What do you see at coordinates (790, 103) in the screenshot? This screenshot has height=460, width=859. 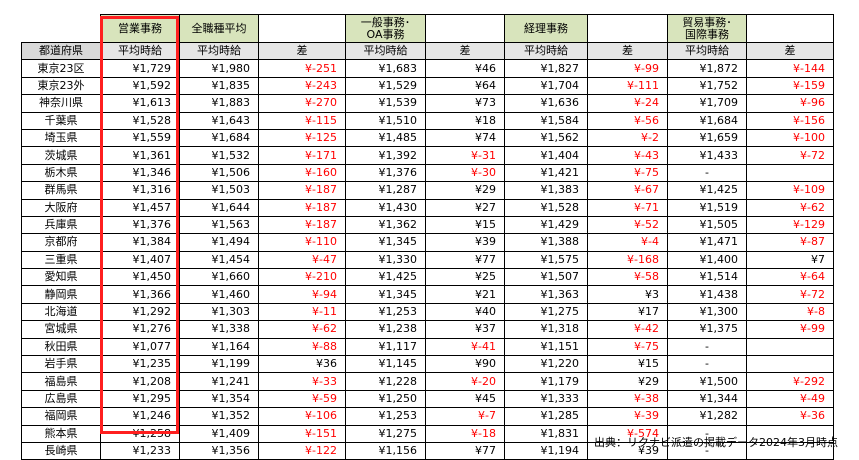 I see `wage-cell: ¥-96` at bounding box center [790, 103].